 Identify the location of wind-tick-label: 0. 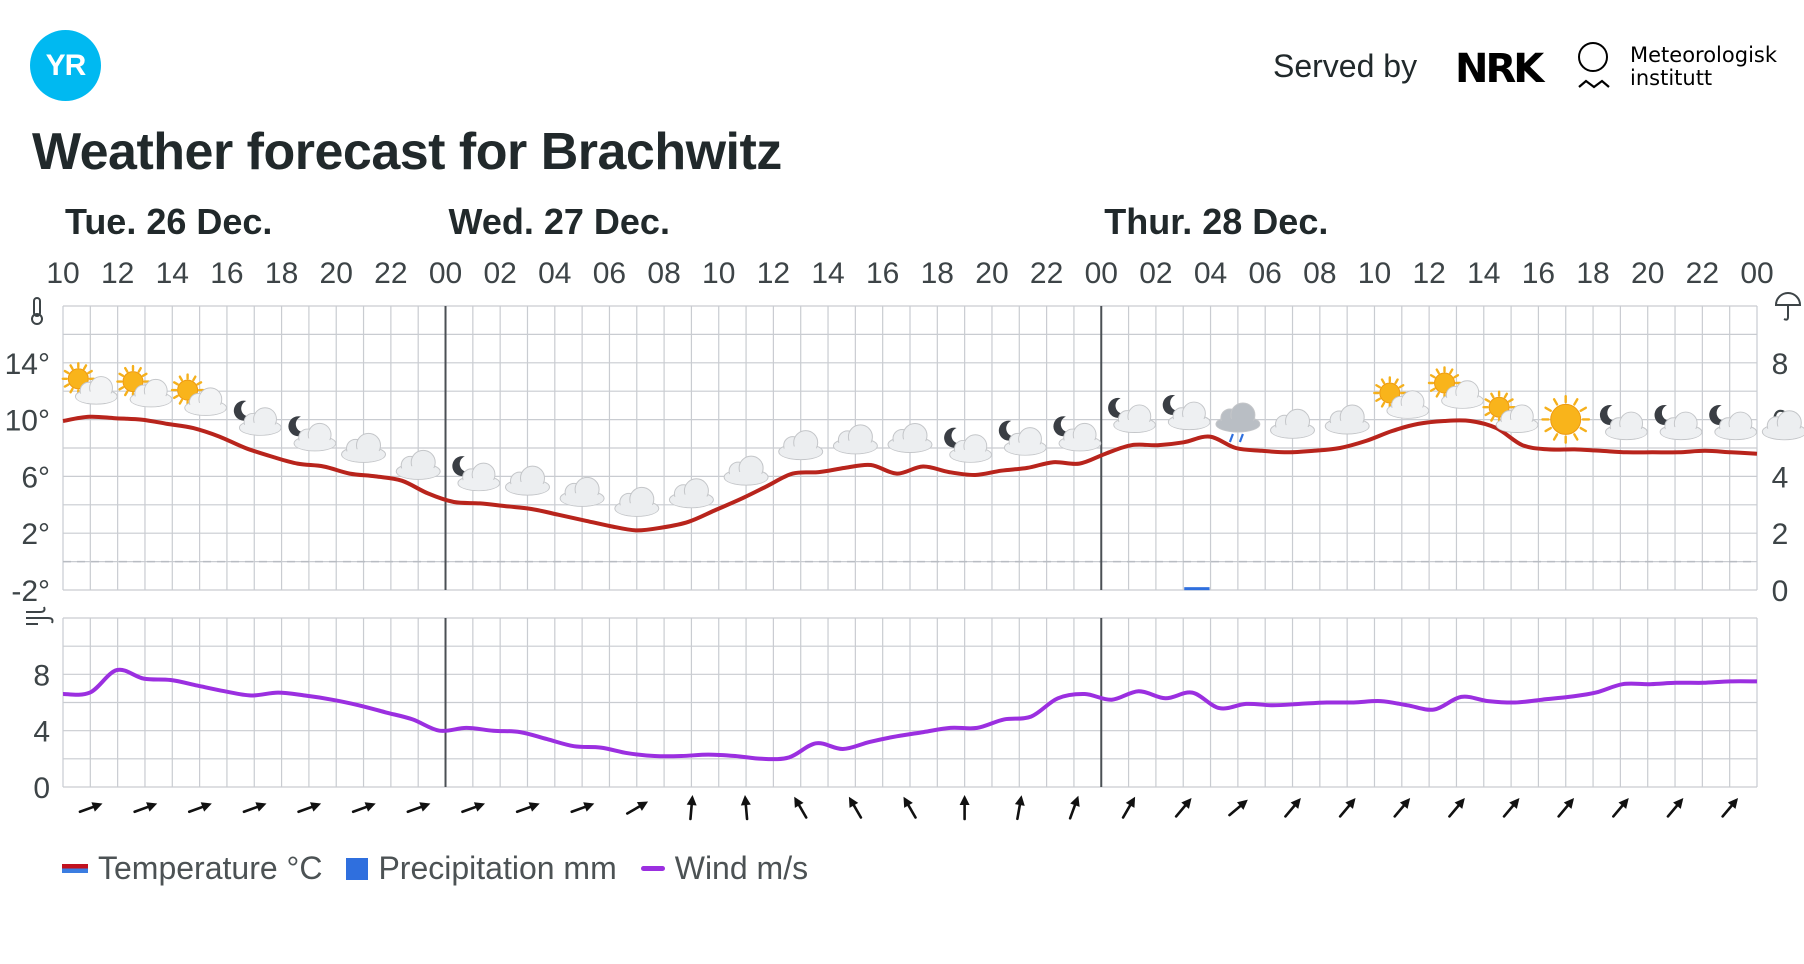
(41, 788).